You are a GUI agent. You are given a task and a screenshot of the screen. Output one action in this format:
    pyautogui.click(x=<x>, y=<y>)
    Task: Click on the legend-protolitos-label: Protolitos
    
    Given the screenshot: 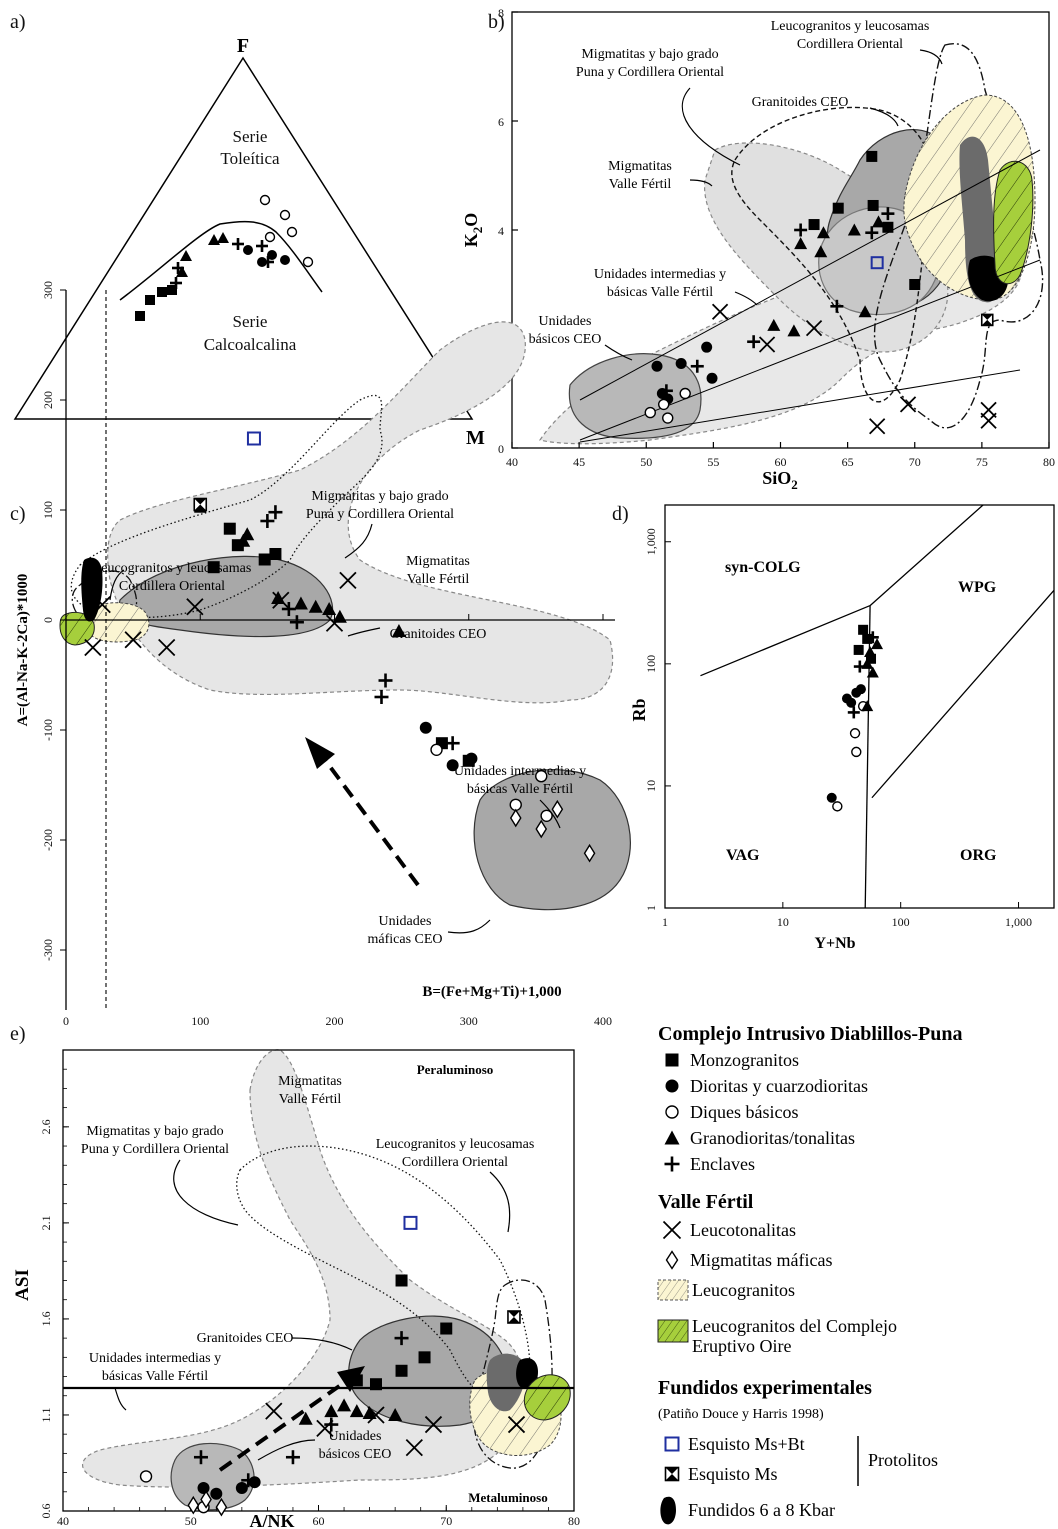 What is the action you would take?
    pyautogui.click(x=903, y=1460)
    